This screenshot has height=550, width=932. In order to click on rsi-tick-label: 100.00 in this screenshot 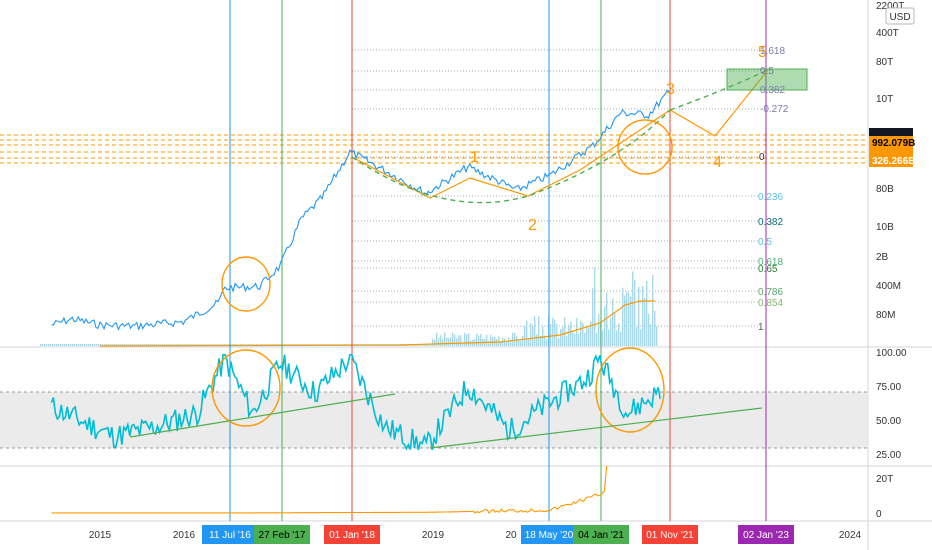, I will do `click(891, 353)`.